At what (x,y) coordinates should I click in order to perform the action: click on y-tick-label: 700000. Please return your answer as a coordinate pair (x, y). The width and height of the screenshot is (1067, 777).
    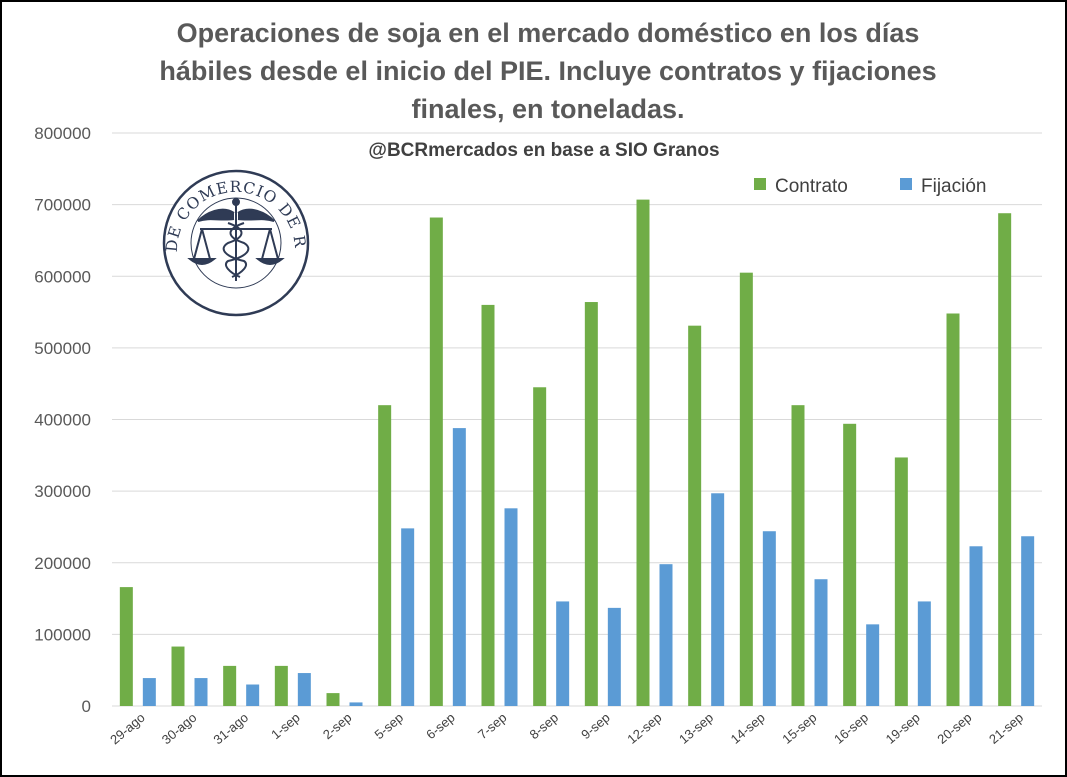
    Looking at the image, I should click on (62, 205).